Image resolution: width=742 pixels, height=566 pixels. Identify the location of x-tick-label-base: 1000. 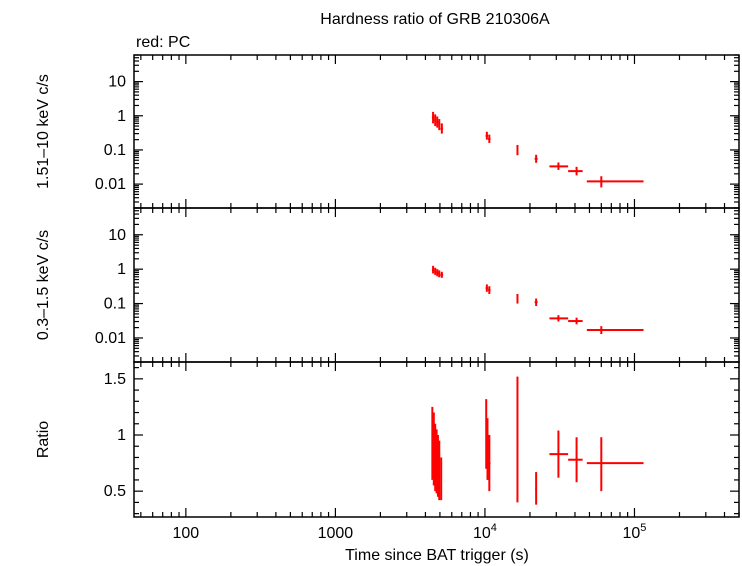
(336, 533).